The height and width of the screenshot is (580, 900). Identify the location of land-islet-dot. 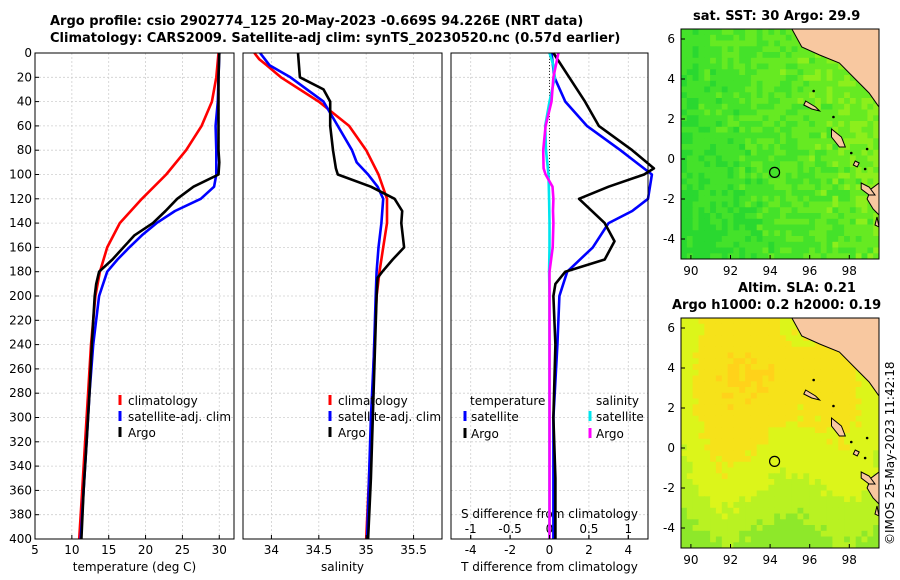
(833, 117).